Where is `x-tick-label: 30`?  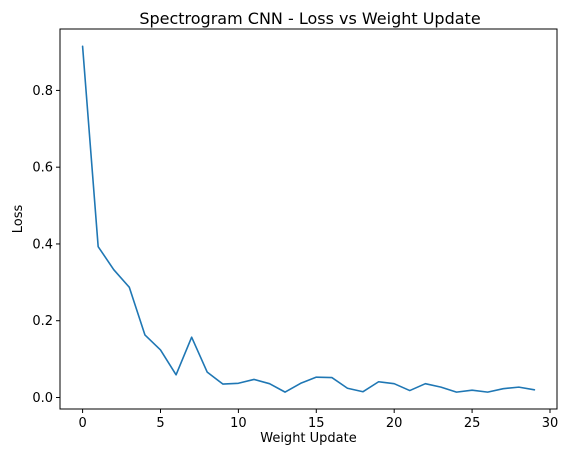 x-tick-label: 30 is located at coordinates (550, 423).